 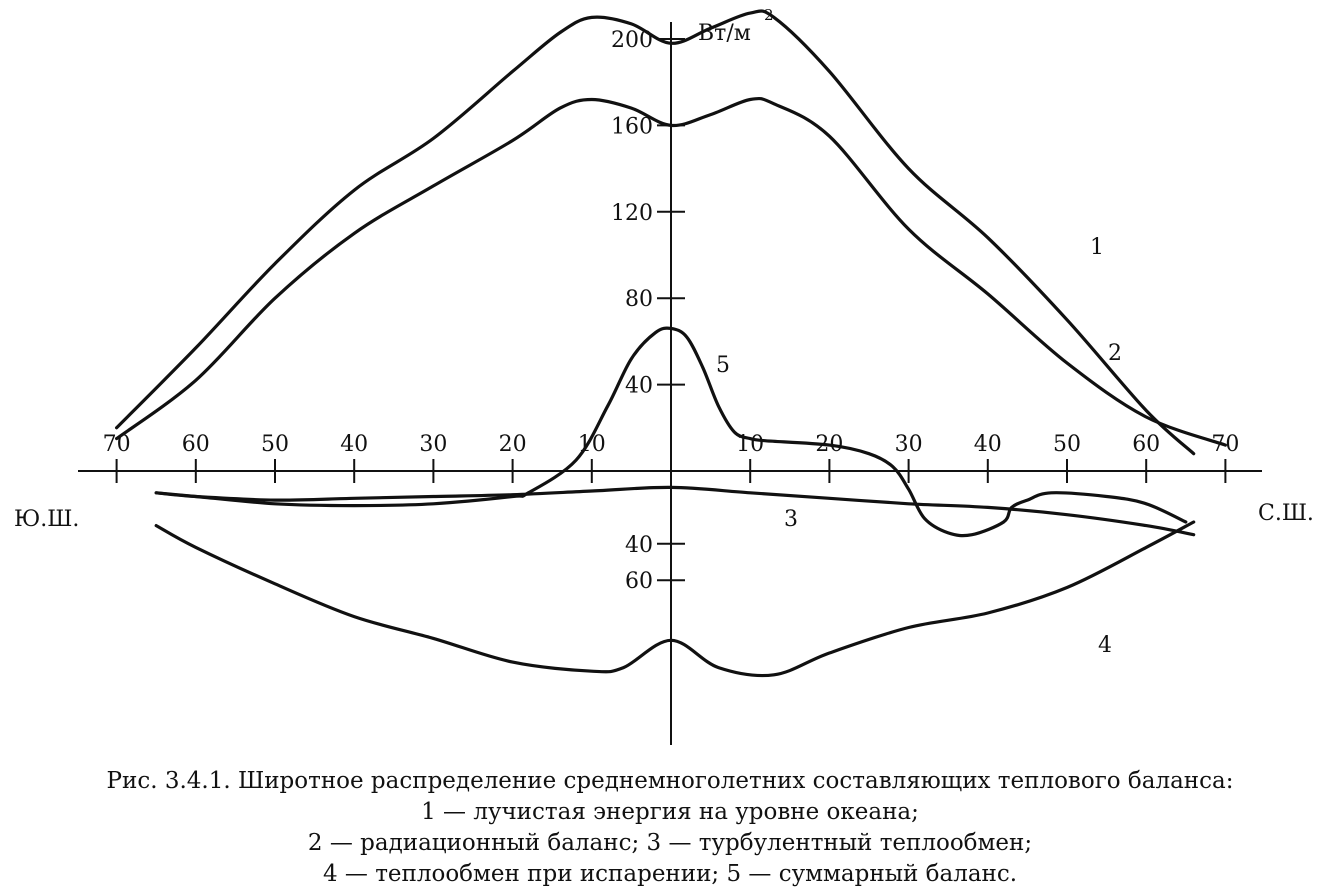 I want to click on x-tick-label-north: 10, so click(x=750, y=444).